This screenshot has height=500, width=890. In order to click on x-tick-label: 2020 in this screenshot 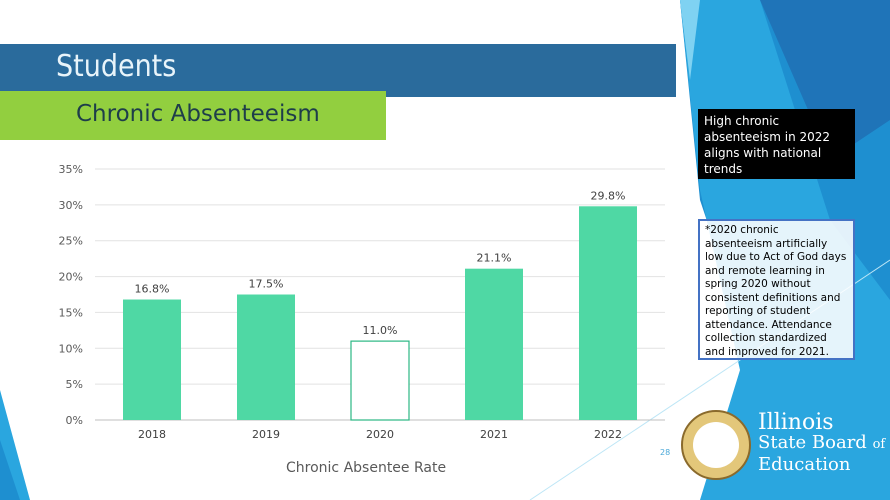, I will do `click(380, 434)`.